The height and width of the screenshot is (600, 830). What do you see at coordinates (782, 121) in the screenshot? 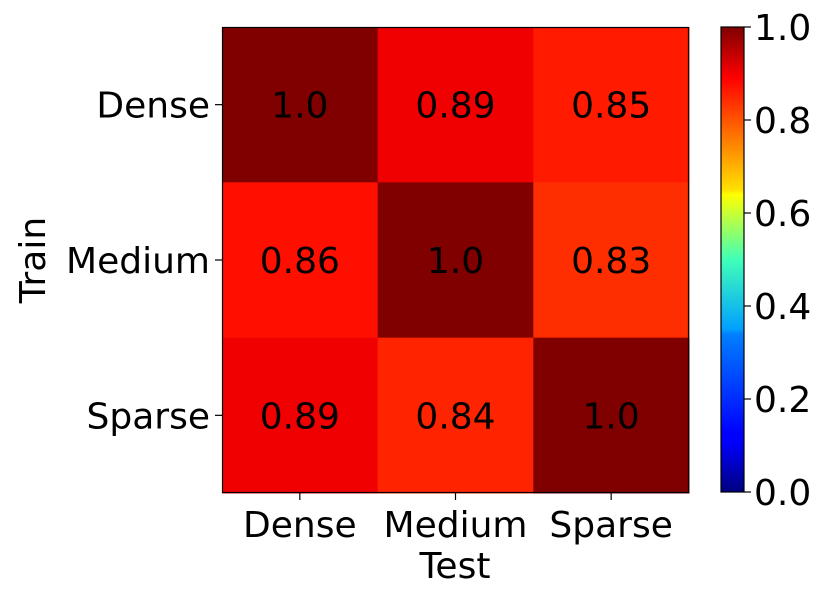
I see `colorbar-tick-label: 0.8` at bounding box center [782, 121].